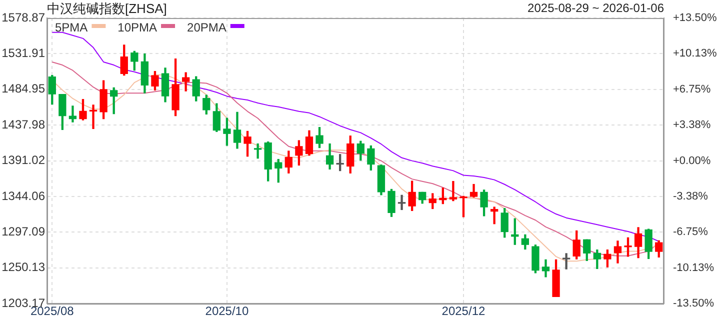 This screenshot has height=320, width=720. I want to click on chart-title: 中汉纯碱指数[ZHSA], so click(107, 9).